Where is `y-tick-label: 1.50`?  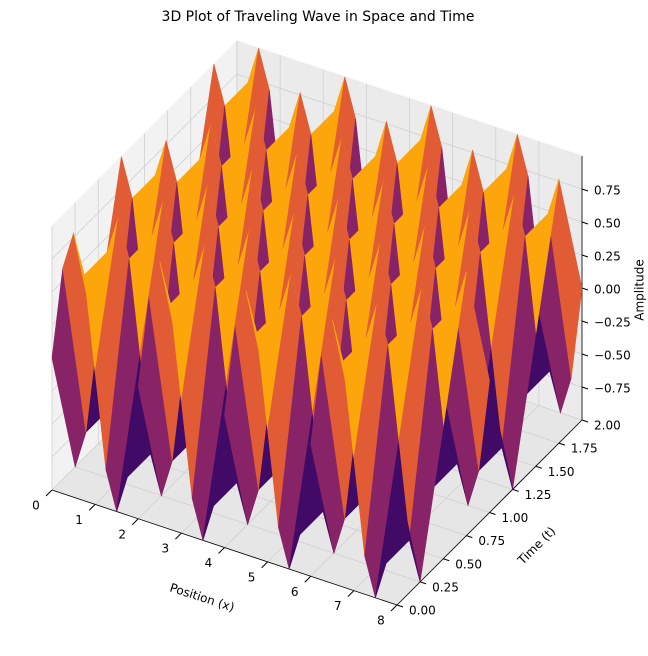
y-tick-label: 1.50 is located at coordinates (561, 472).